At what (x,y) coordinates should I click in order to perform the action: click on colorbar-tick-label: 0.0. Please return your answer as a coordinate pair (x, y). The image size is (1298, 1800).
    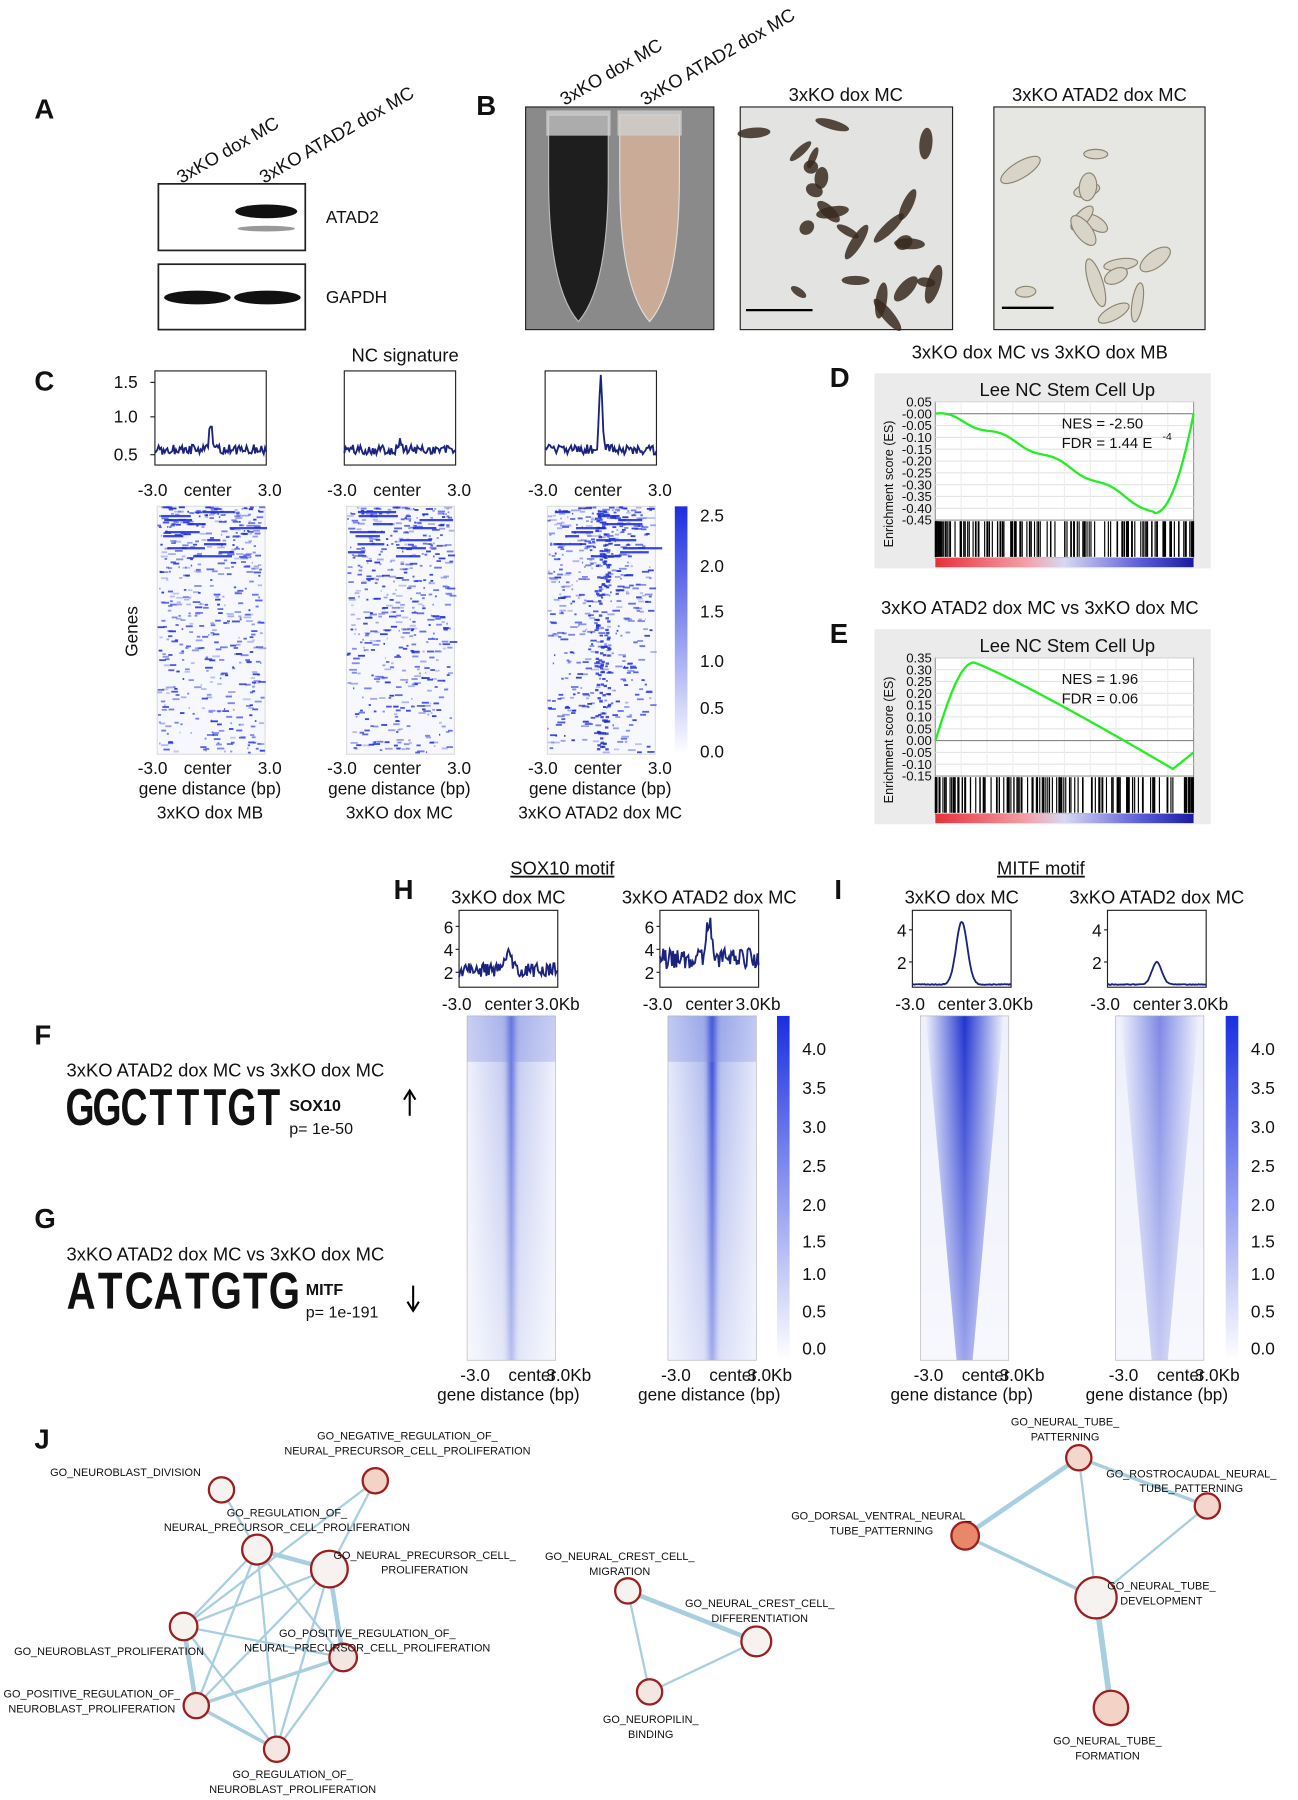
    Looking at the image, I should click on (712, 752).